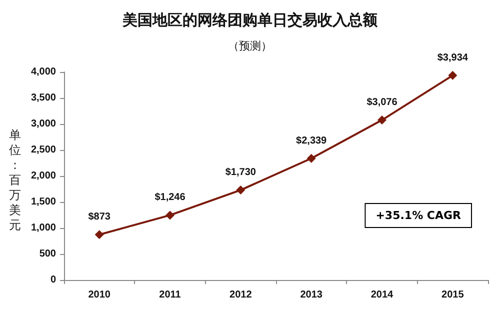 This screenshot has height=324, width=500. Describe the element at coordinates (170, 198) in the screenshot. I see `data-label: $1,246` at that location.